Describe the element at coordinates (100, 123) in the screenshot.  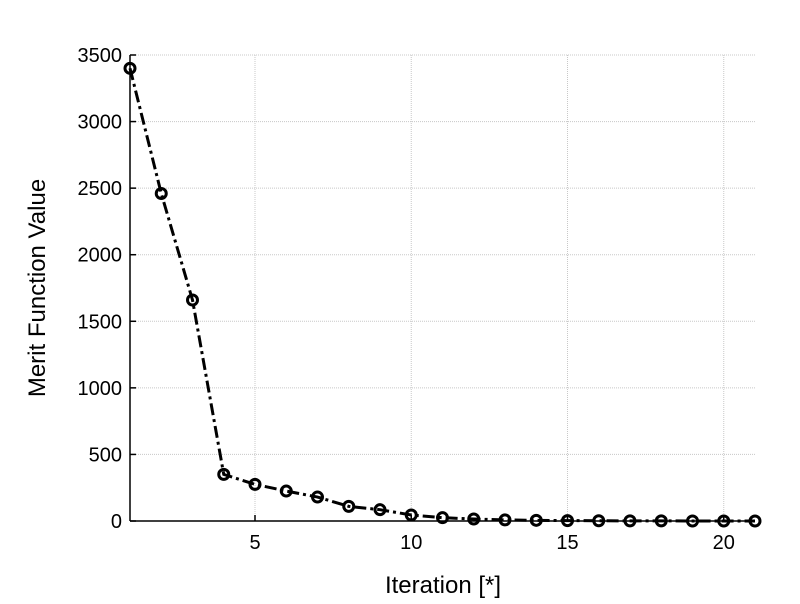
I see `y-tick-label: 3000` at that location.